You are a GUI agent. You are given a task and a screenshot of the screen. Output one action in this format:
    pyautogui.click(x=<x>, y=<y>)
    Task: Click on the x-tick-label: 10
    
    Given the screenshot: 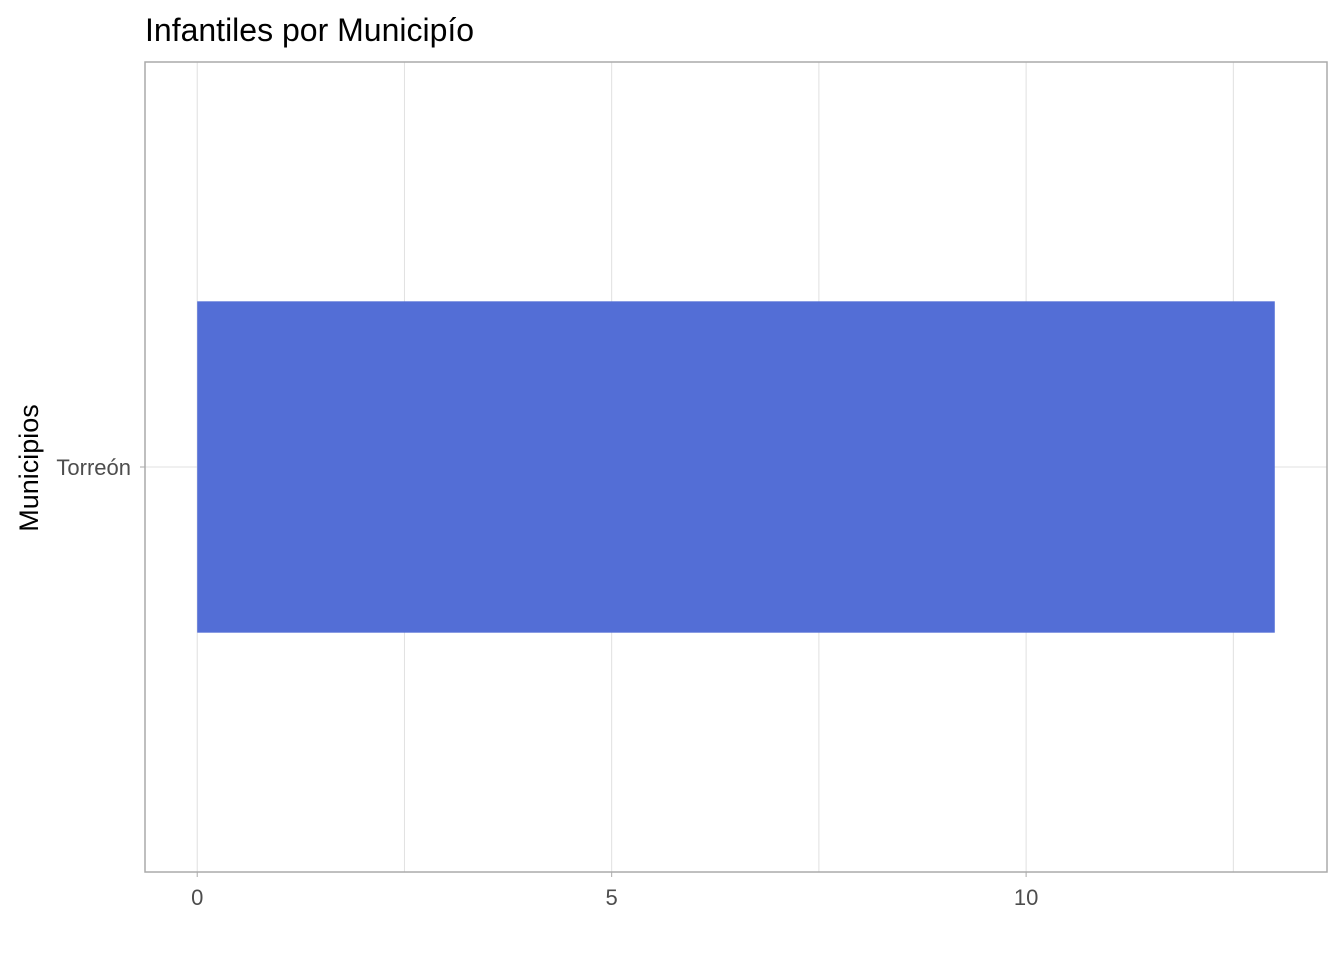 What is the action you would take?
    pyautogui.click(x=1026, y=897)
    